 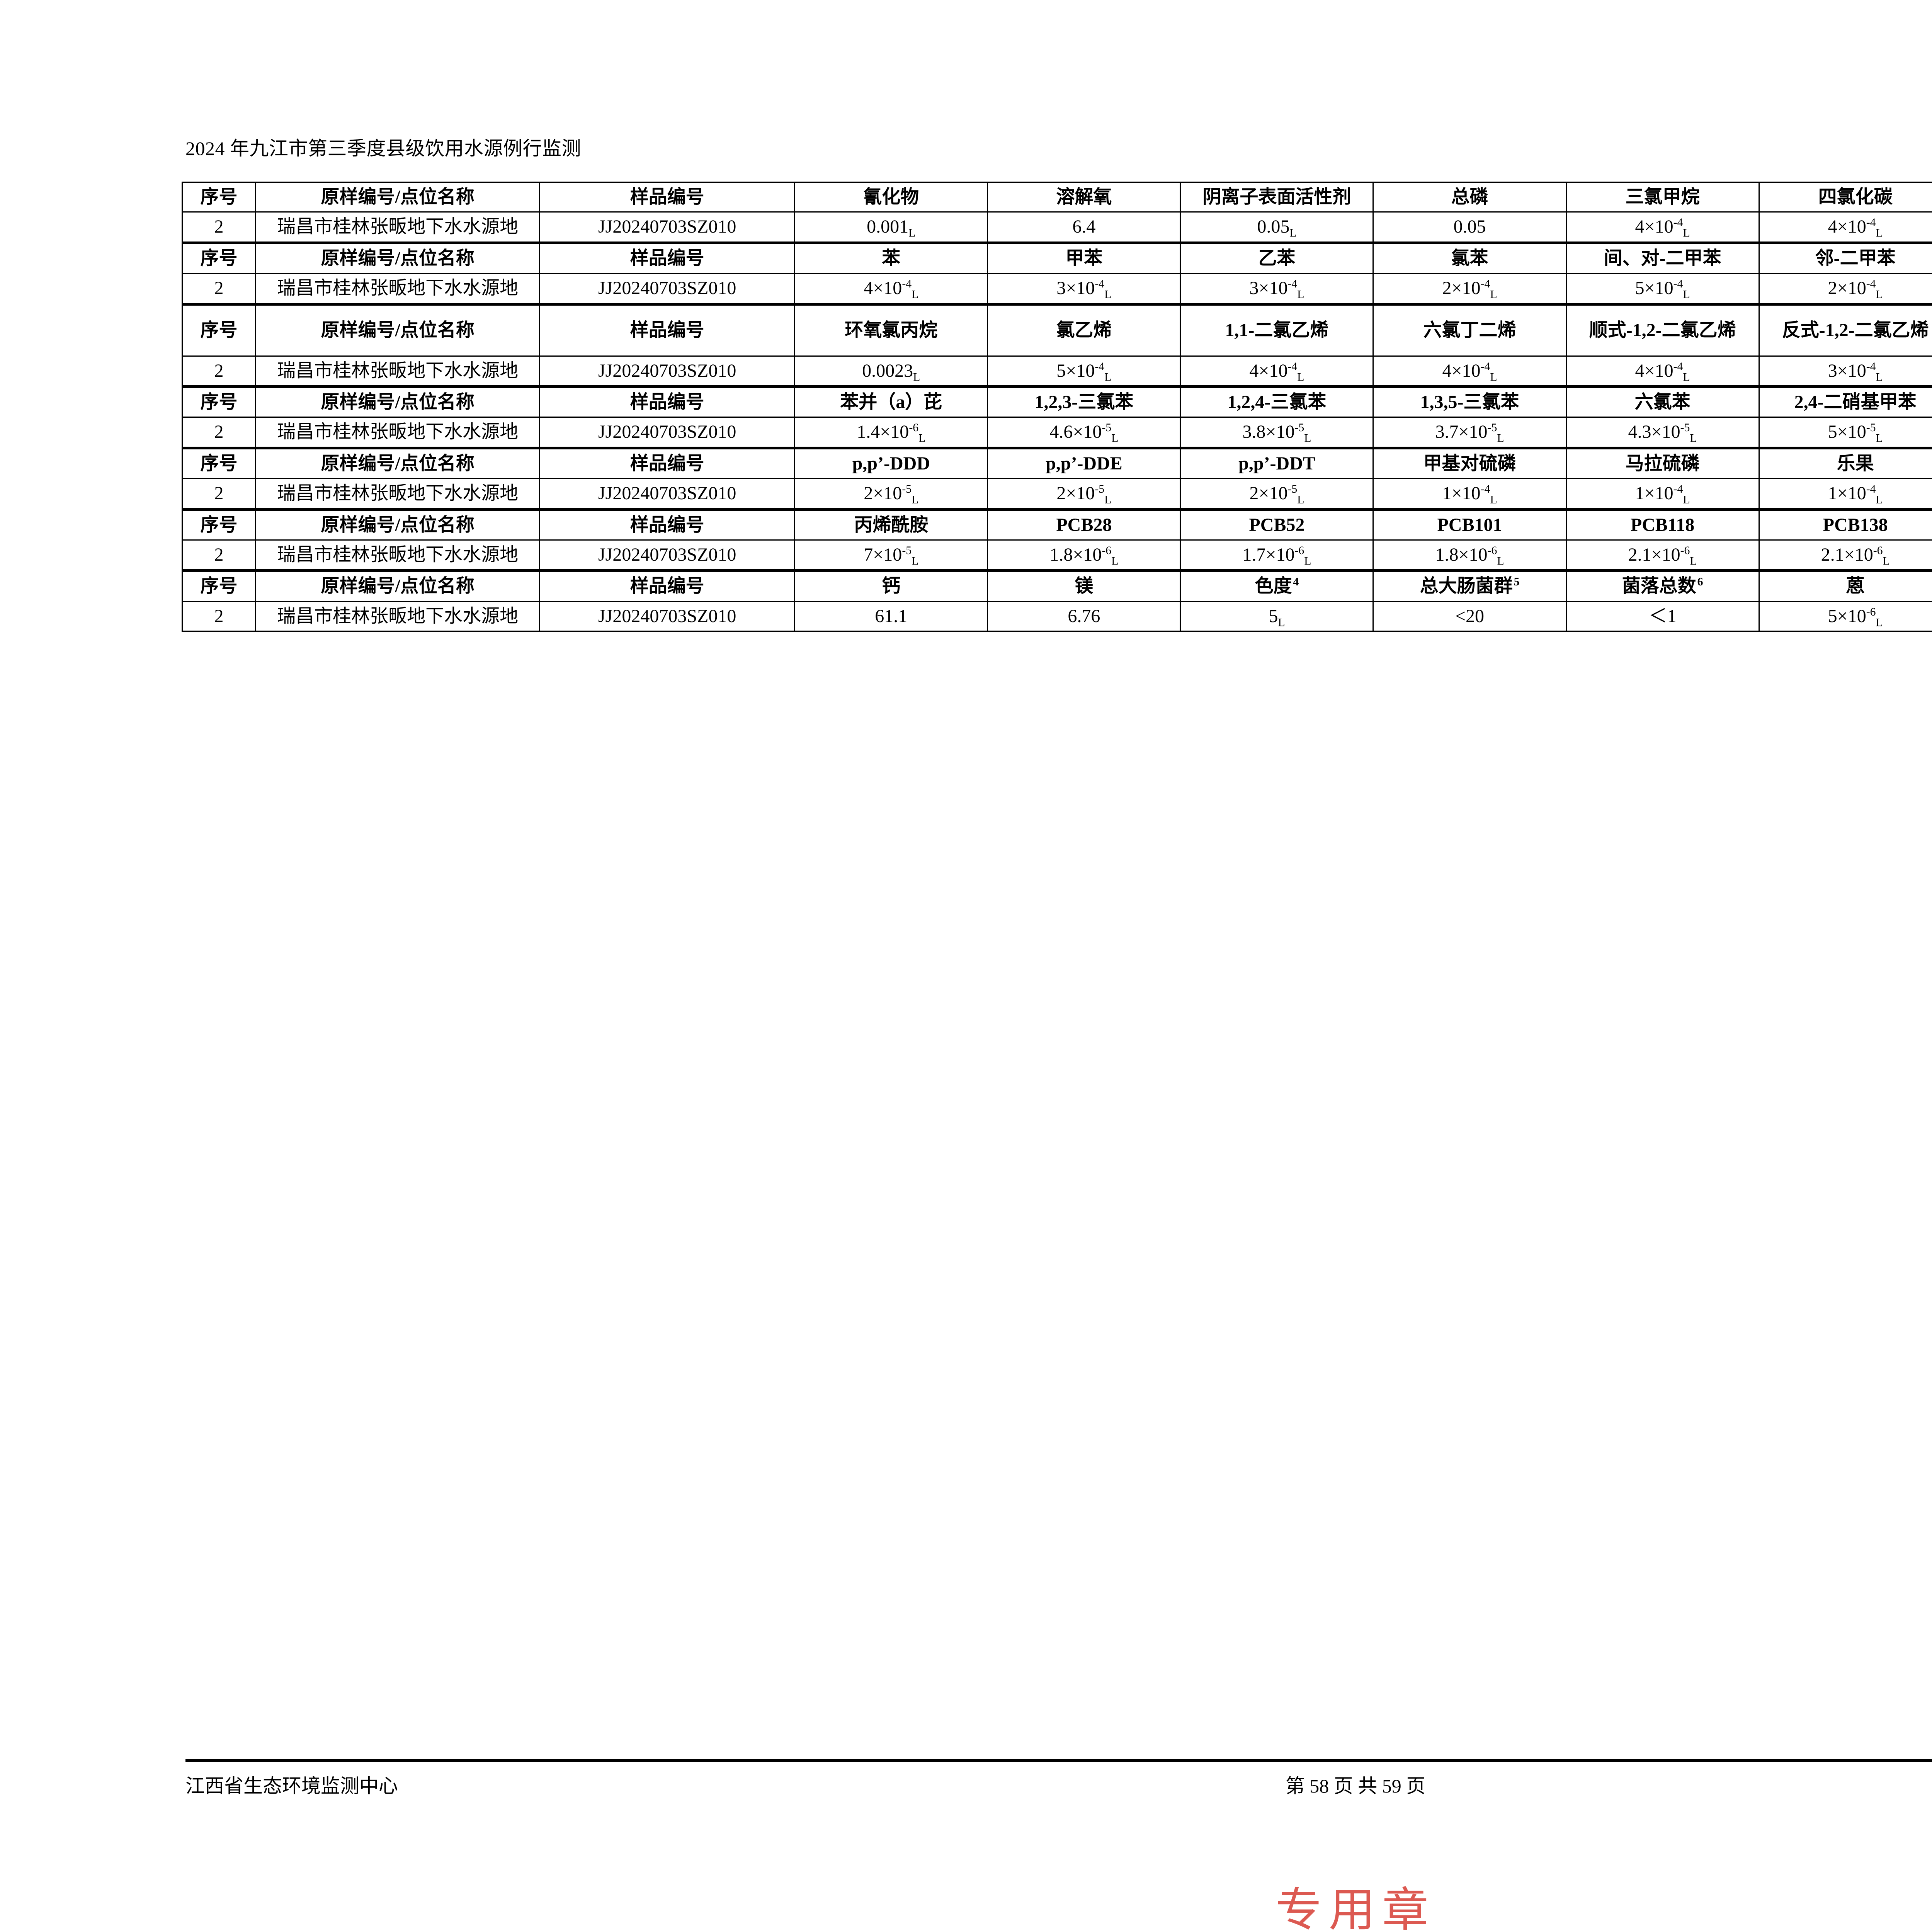 I want to click on footer-page-number: 第 58 页 共 59 页, so click(x=1356, y=1784).